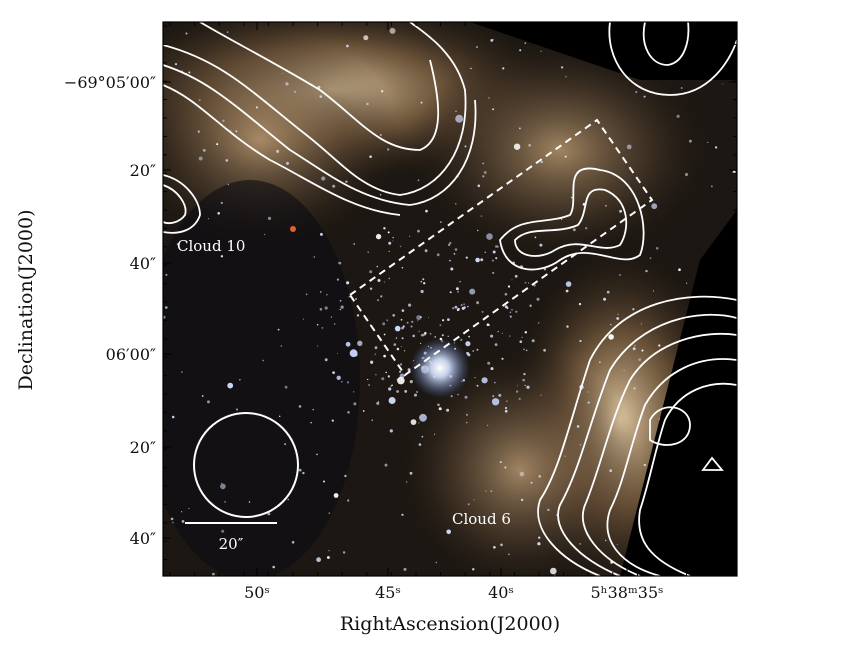 The image size is (844, 655). I want to click on y-tick-label: 40″, so click(143, 263).